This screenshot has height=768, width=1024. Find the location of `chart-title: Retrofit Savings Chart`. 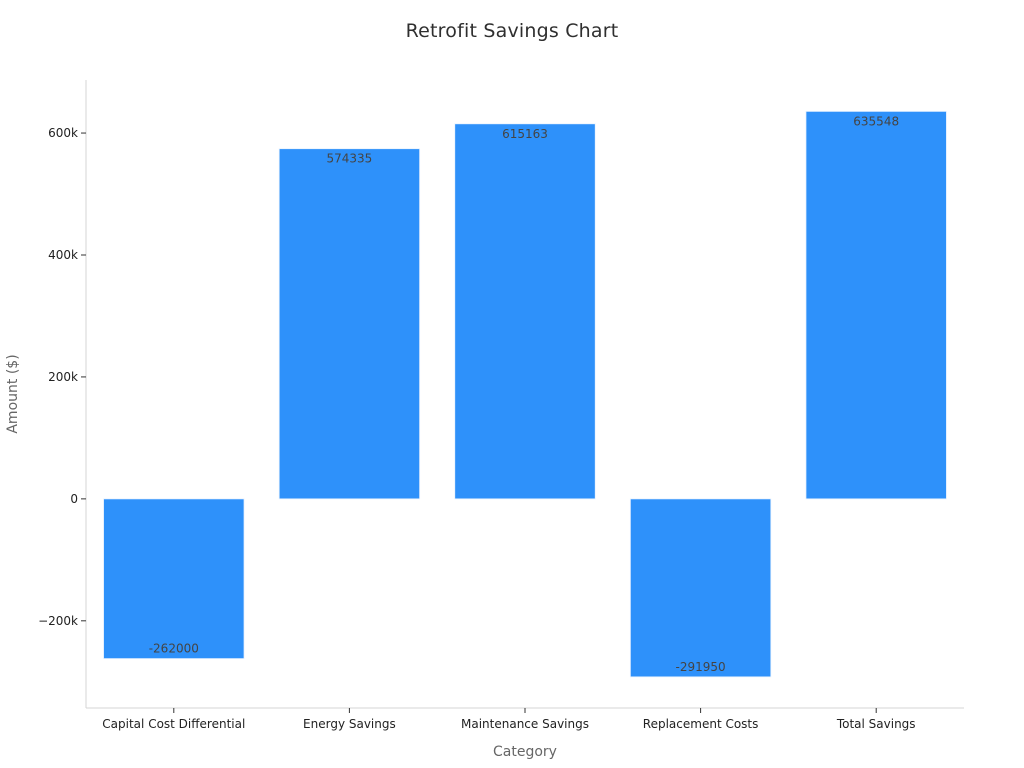

chart-title: Retrofit Savings Chart is located at coordinates (512, 31).